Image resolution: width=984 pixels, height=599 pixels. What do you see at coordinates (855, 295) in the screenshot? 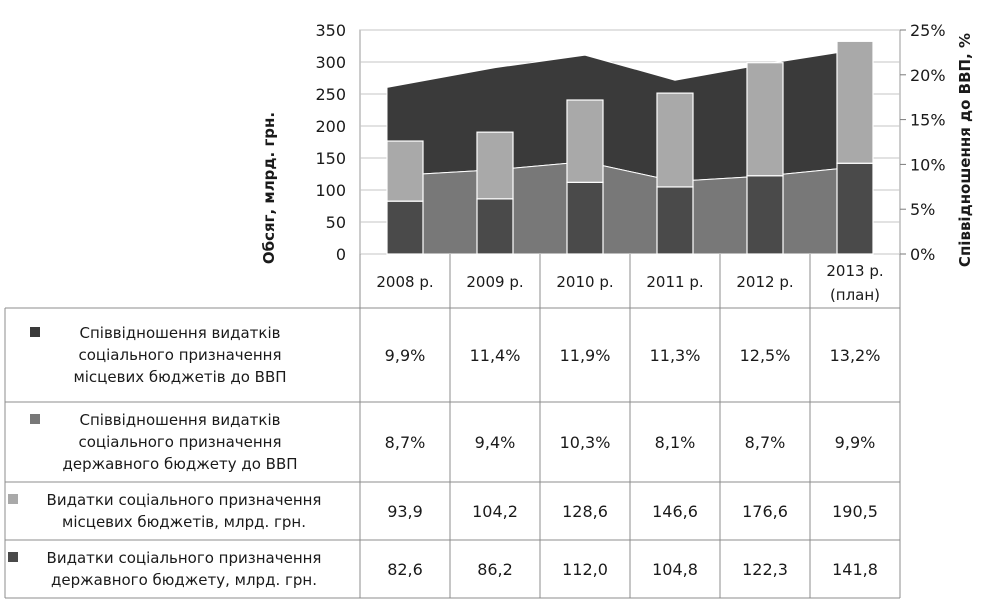
I see `x-category-label: (план)` at bounding box center [855, 295].